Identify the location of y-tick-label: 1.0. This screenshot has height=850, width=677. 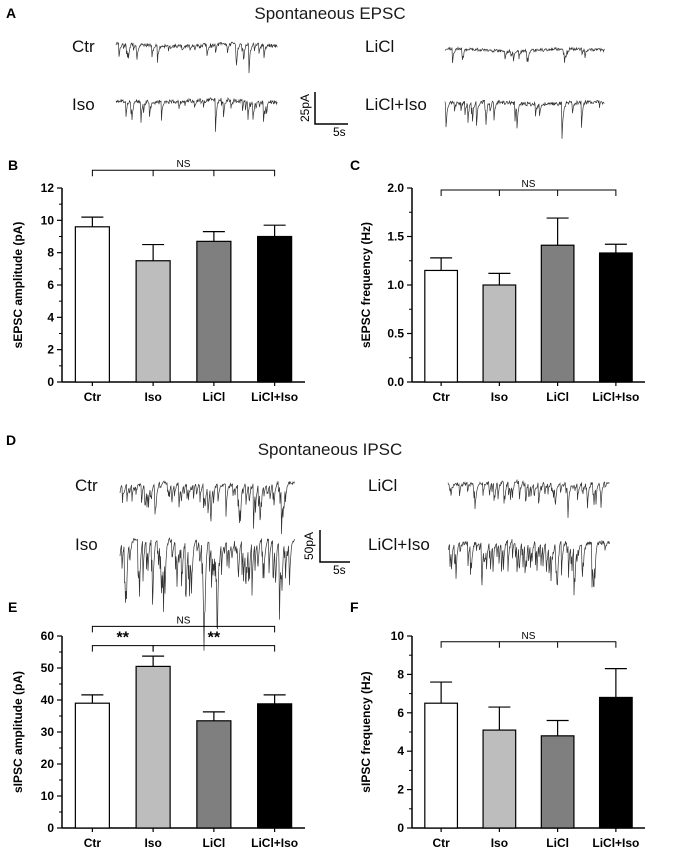
(395, 285).